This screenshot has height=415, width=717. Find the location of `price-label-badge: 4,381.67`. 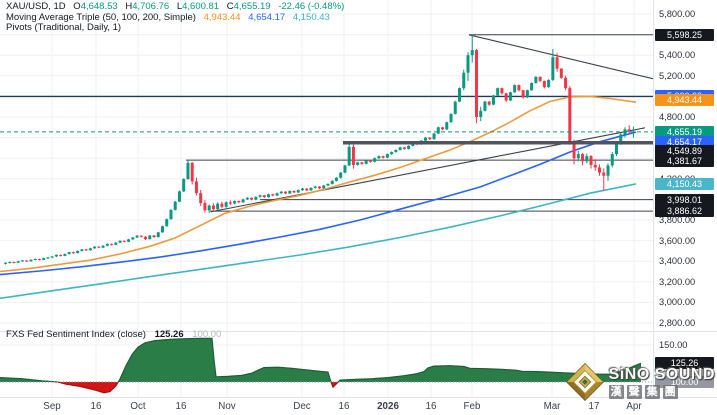

price-label-badge: 4,381.67 is located at coordinates (684, 161).